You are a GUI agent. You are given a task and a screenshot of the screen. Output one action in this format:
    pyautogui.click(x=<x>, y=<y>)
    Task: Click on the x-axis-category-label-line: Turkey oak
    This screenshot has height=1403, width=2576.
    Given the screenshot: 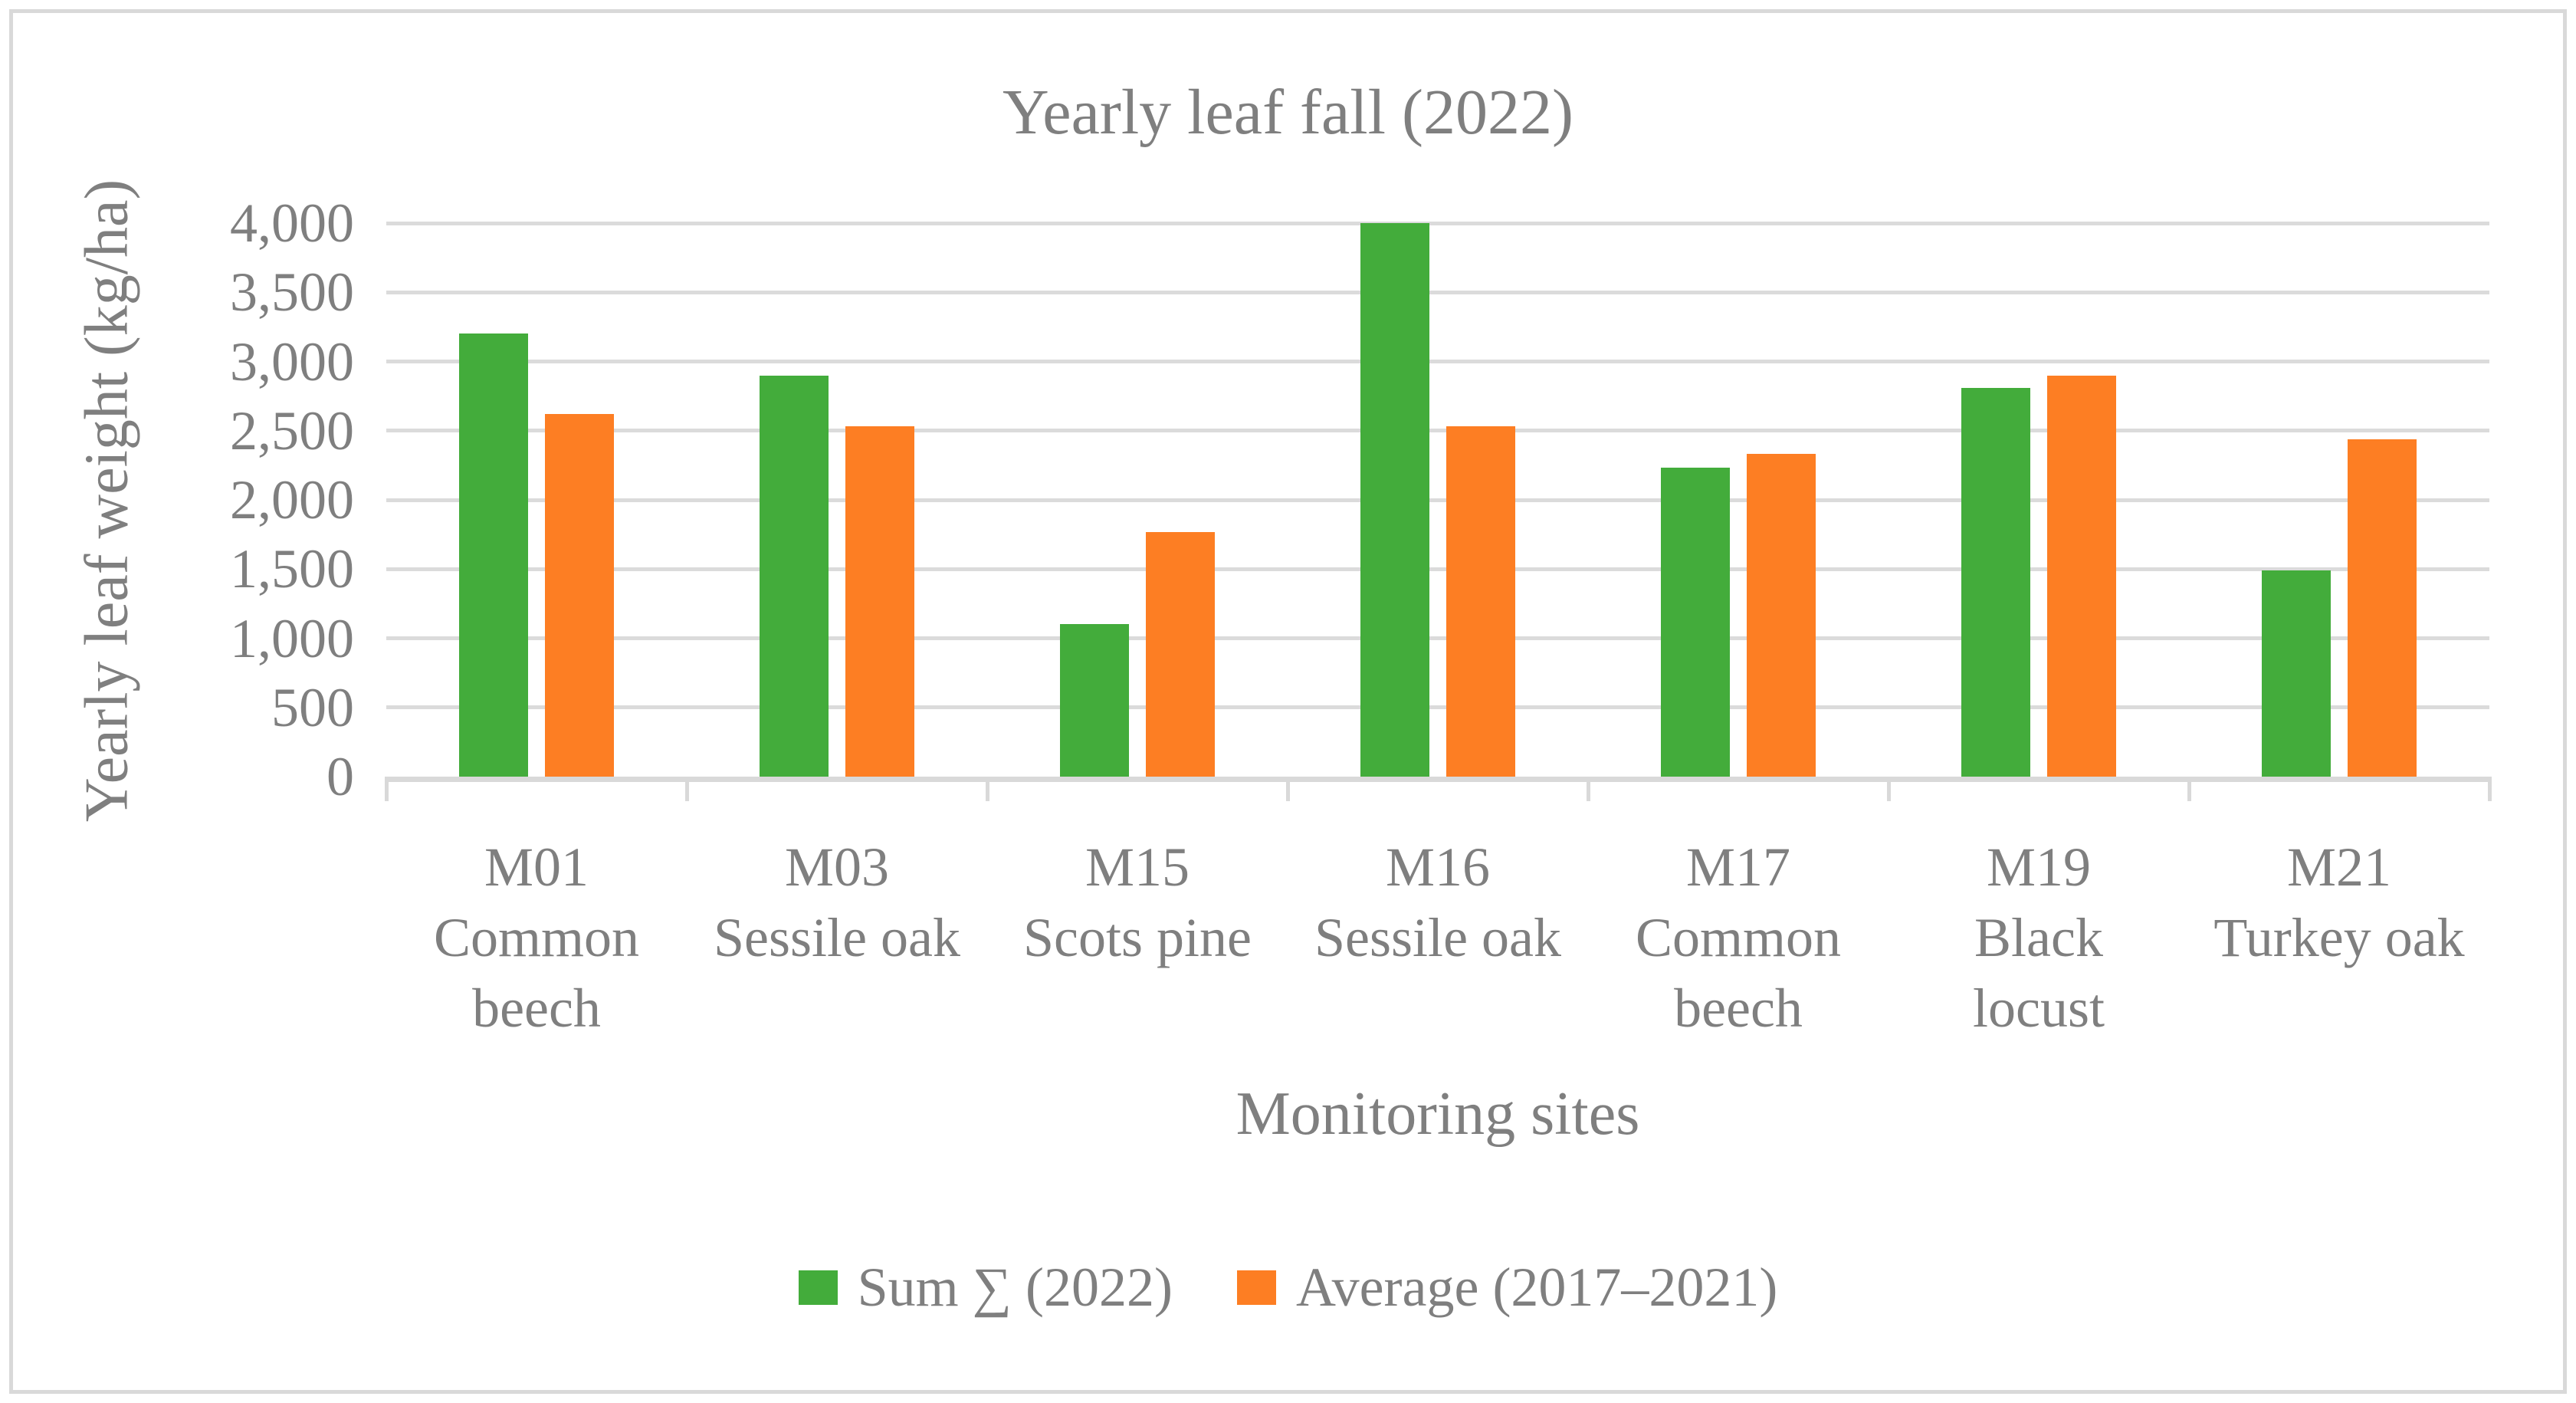 What is the action you would take?
    pyautogui.click(x=2339, y=938)
    